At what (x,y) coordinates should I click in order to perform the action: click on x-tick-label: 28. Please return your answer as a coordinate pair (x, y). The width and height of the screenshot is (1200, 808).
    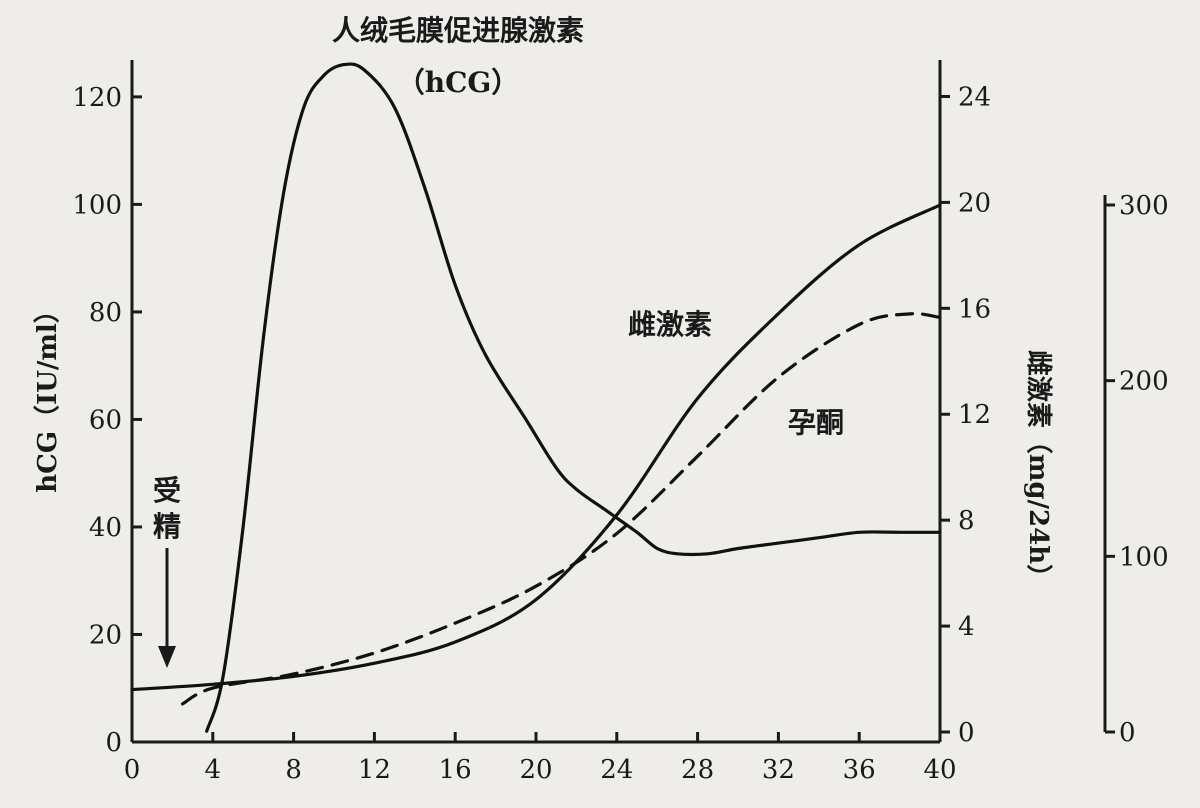
    Looking at the image, I should click on (697, 770).